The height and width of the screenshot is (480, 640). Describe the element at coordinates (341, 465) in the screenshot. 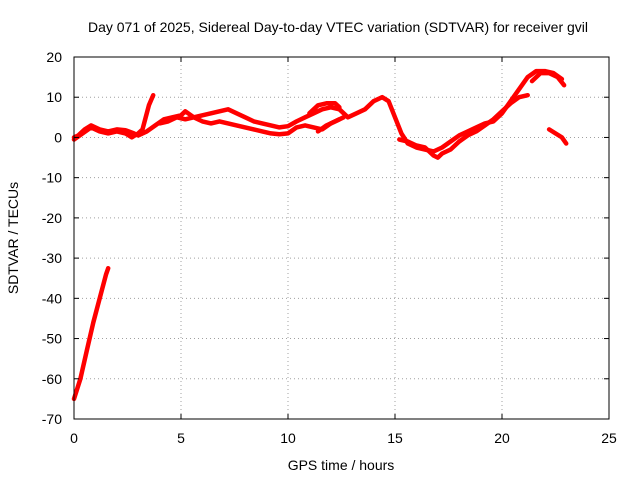

I see `x-axis-label: GPS time / hours` at that location.